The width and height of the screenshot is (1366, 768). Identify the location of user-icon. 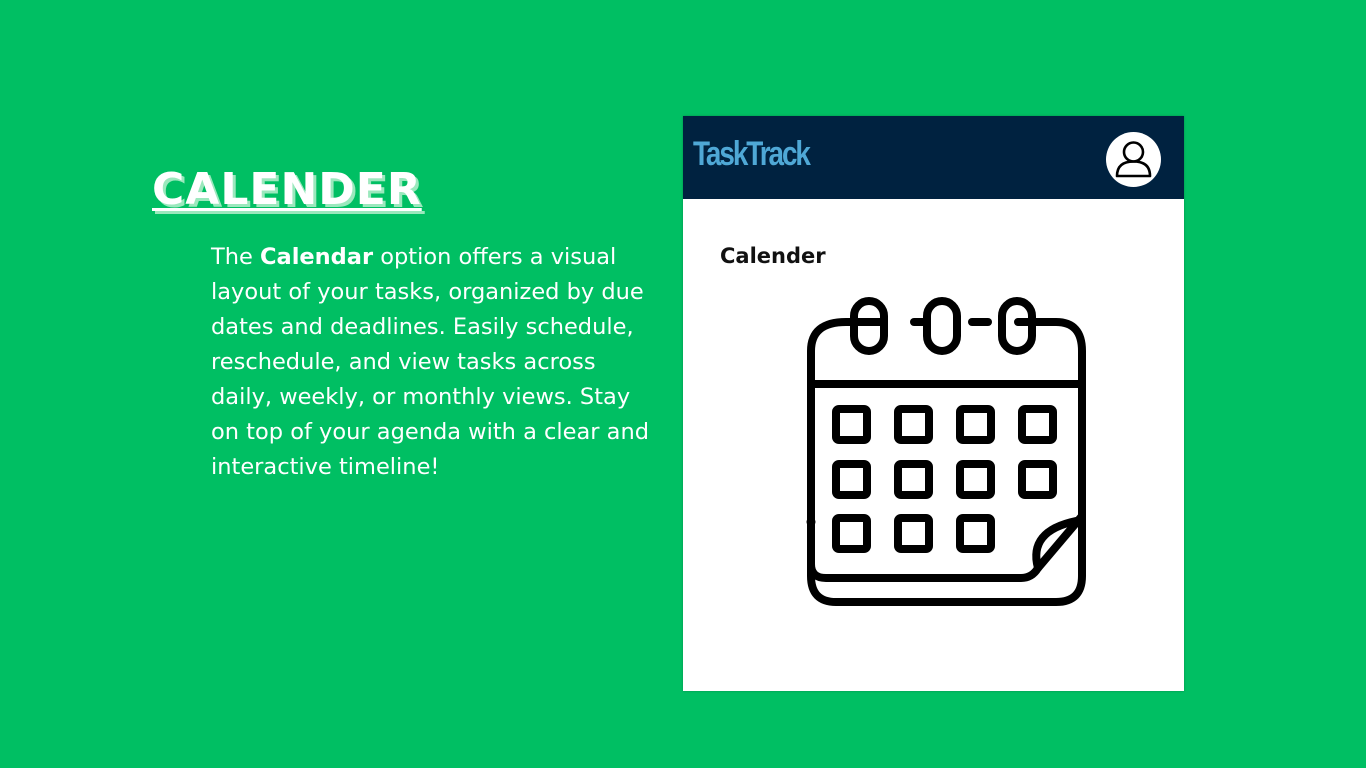
(1133, 159).